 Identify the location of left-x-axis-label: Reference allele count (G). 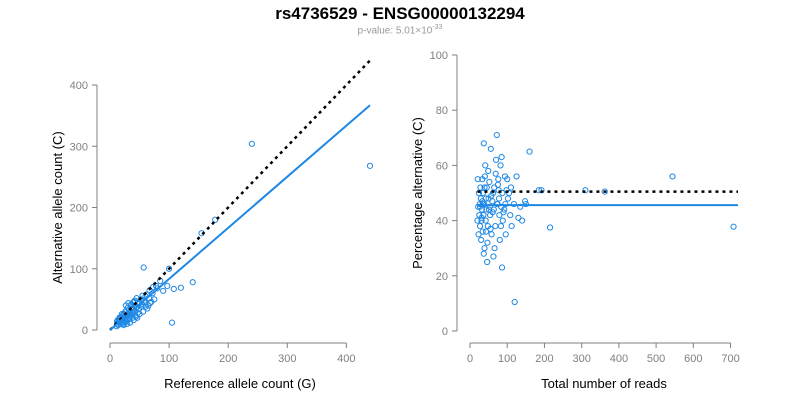
(240, 383).